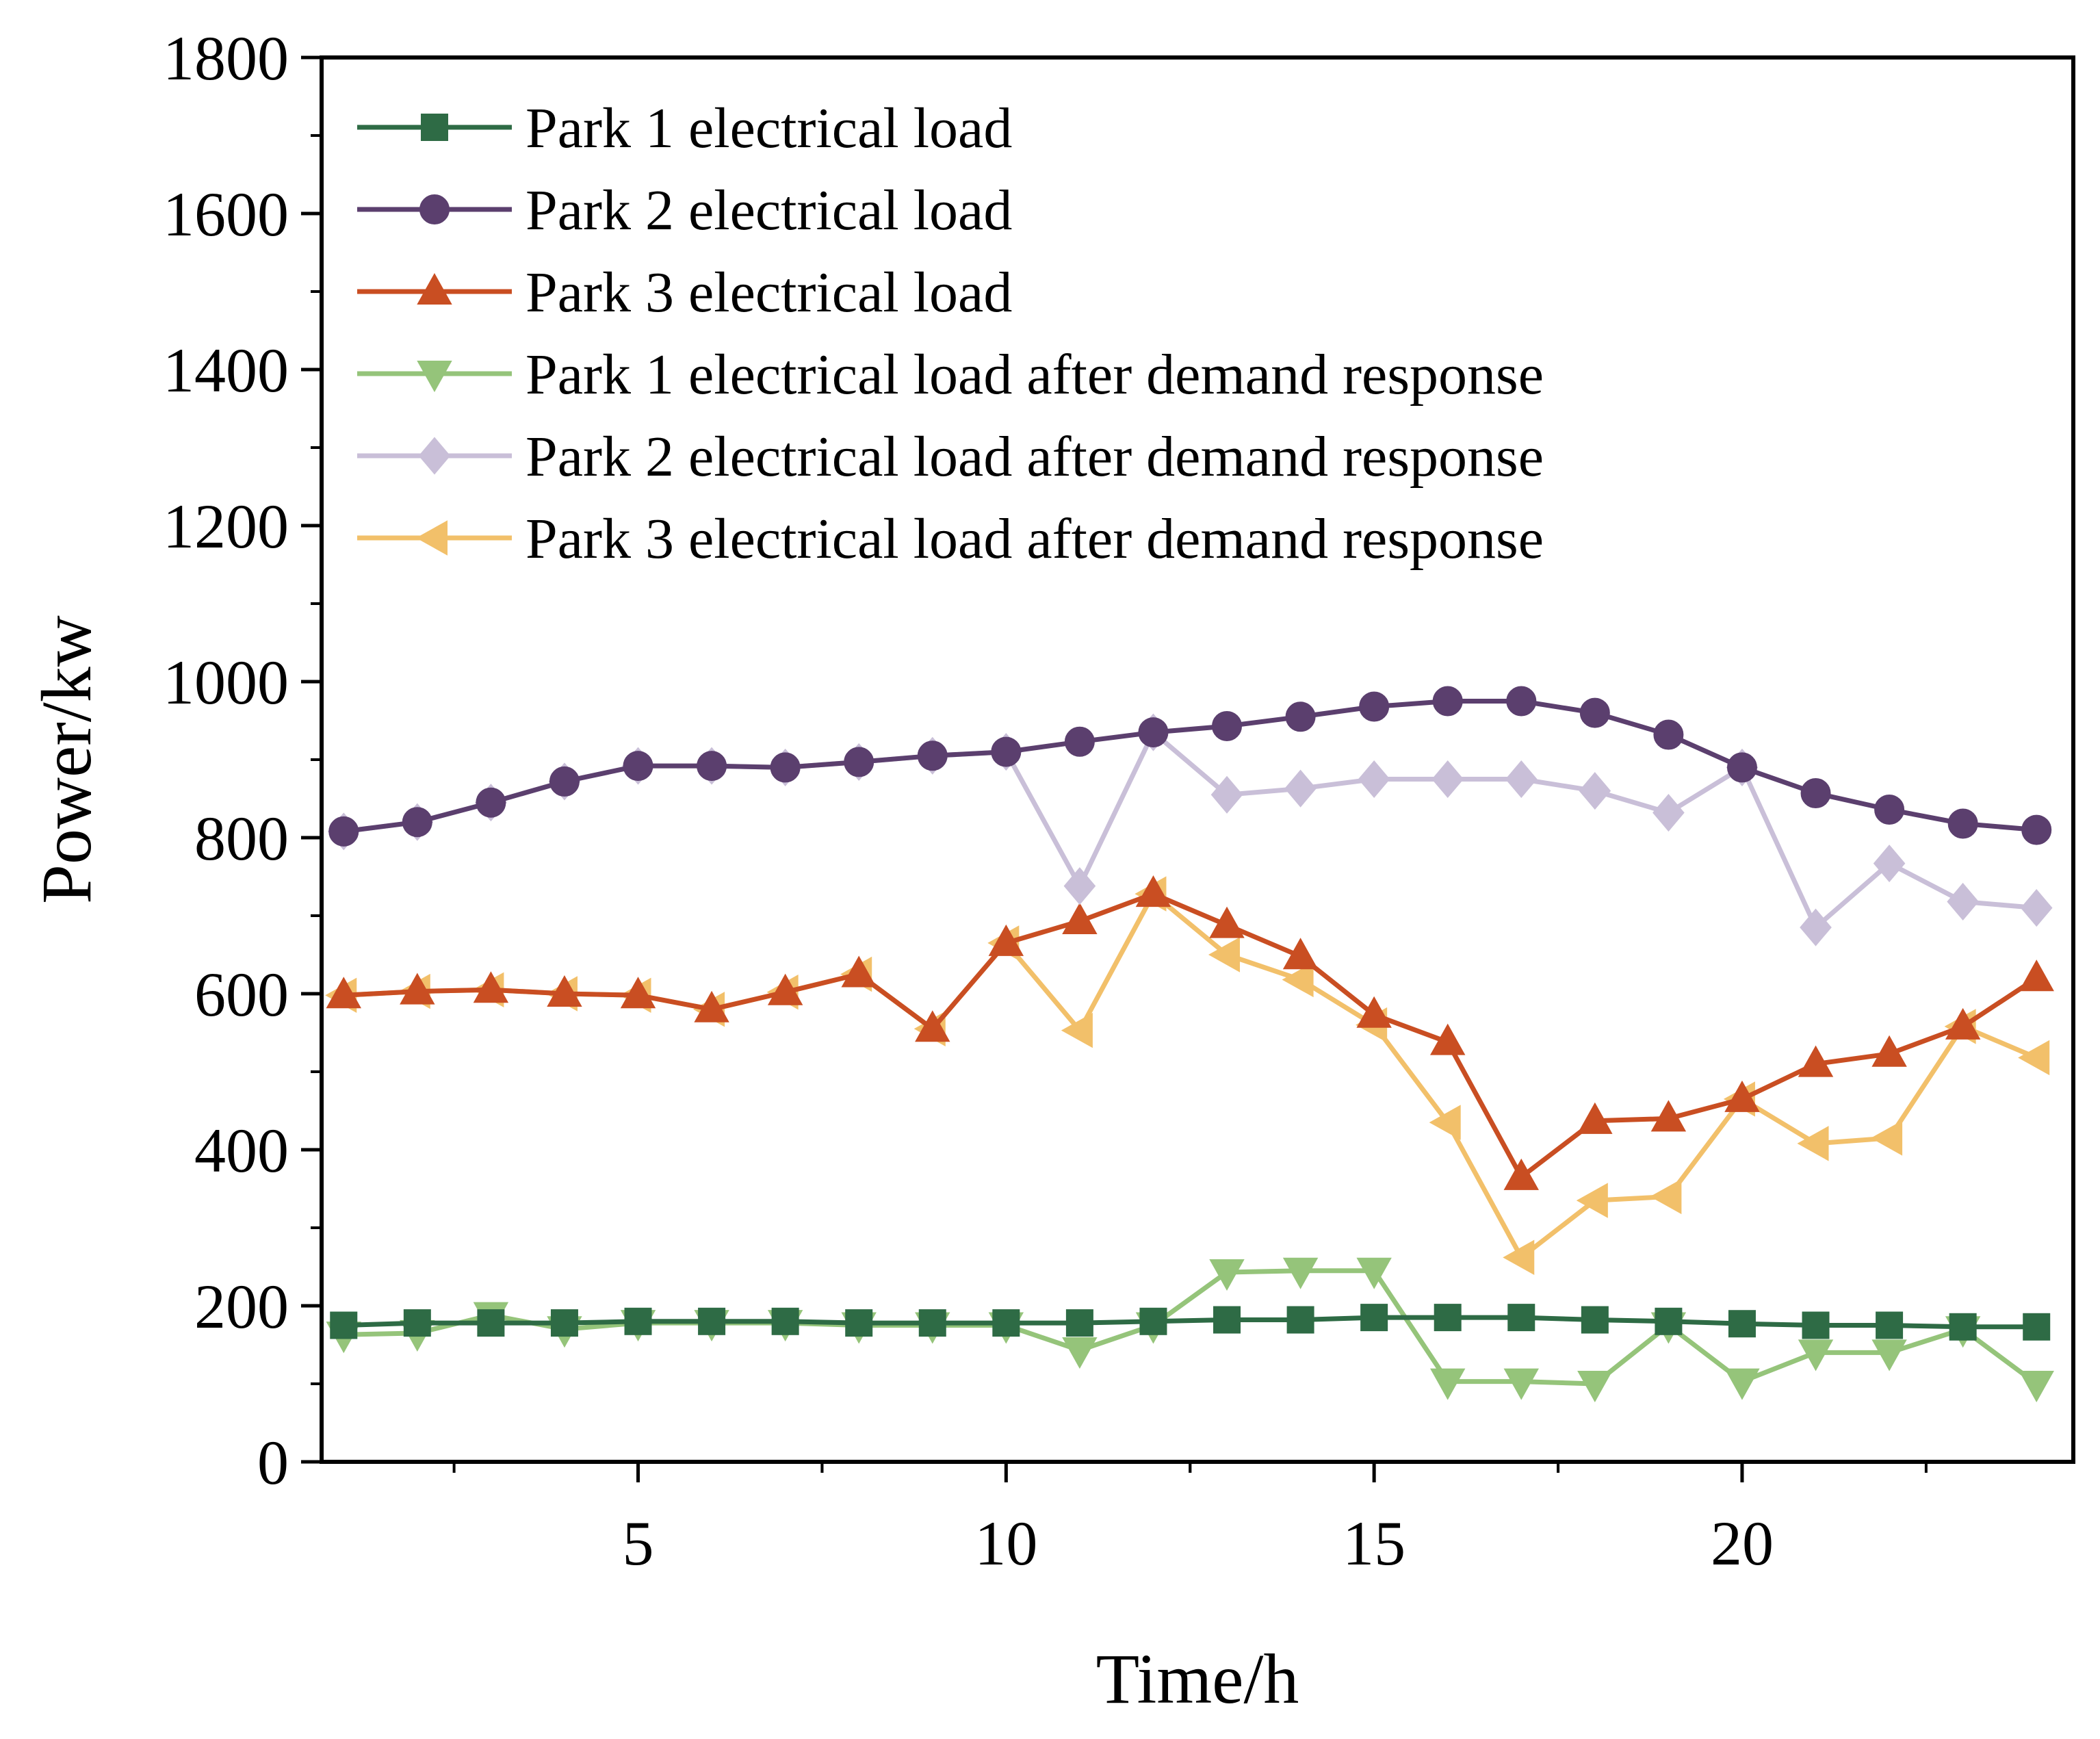 This screenshot has width=2100, height=1739. What do you see at coordinates (241, 838) in the screenshot?
I see `y-tick-label: 800` at bounding box center [241, 838].